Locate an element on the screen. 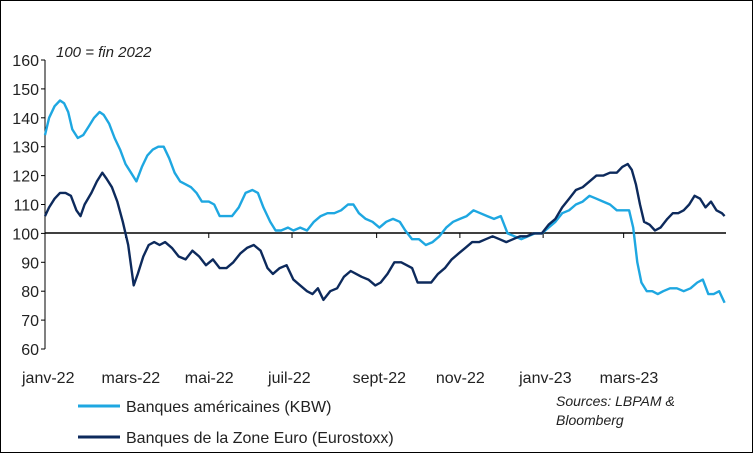 The image size is (753, 453). y-tick-label: 160 is located at coordinates (25, 61).